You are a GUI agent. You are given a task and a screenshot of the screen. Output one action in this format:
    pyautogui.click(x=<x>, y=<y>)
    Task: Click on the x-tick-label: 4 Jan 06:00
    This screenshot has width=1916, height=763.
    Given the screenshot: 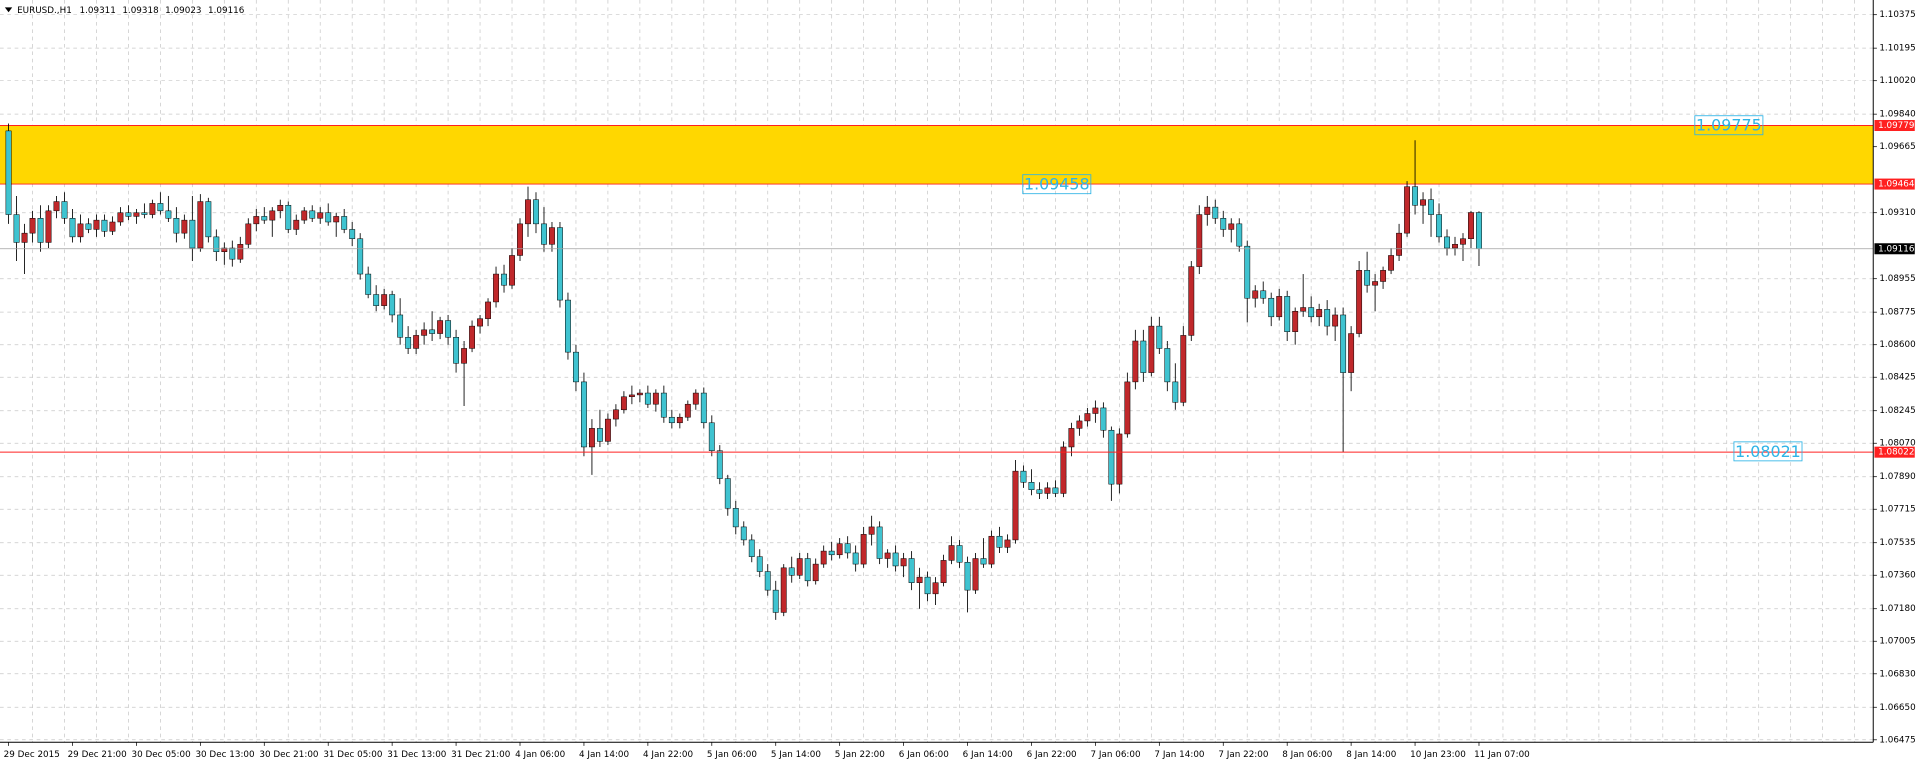 What is the action you would take?
    pyautogui.click(x=540, y=755)
    